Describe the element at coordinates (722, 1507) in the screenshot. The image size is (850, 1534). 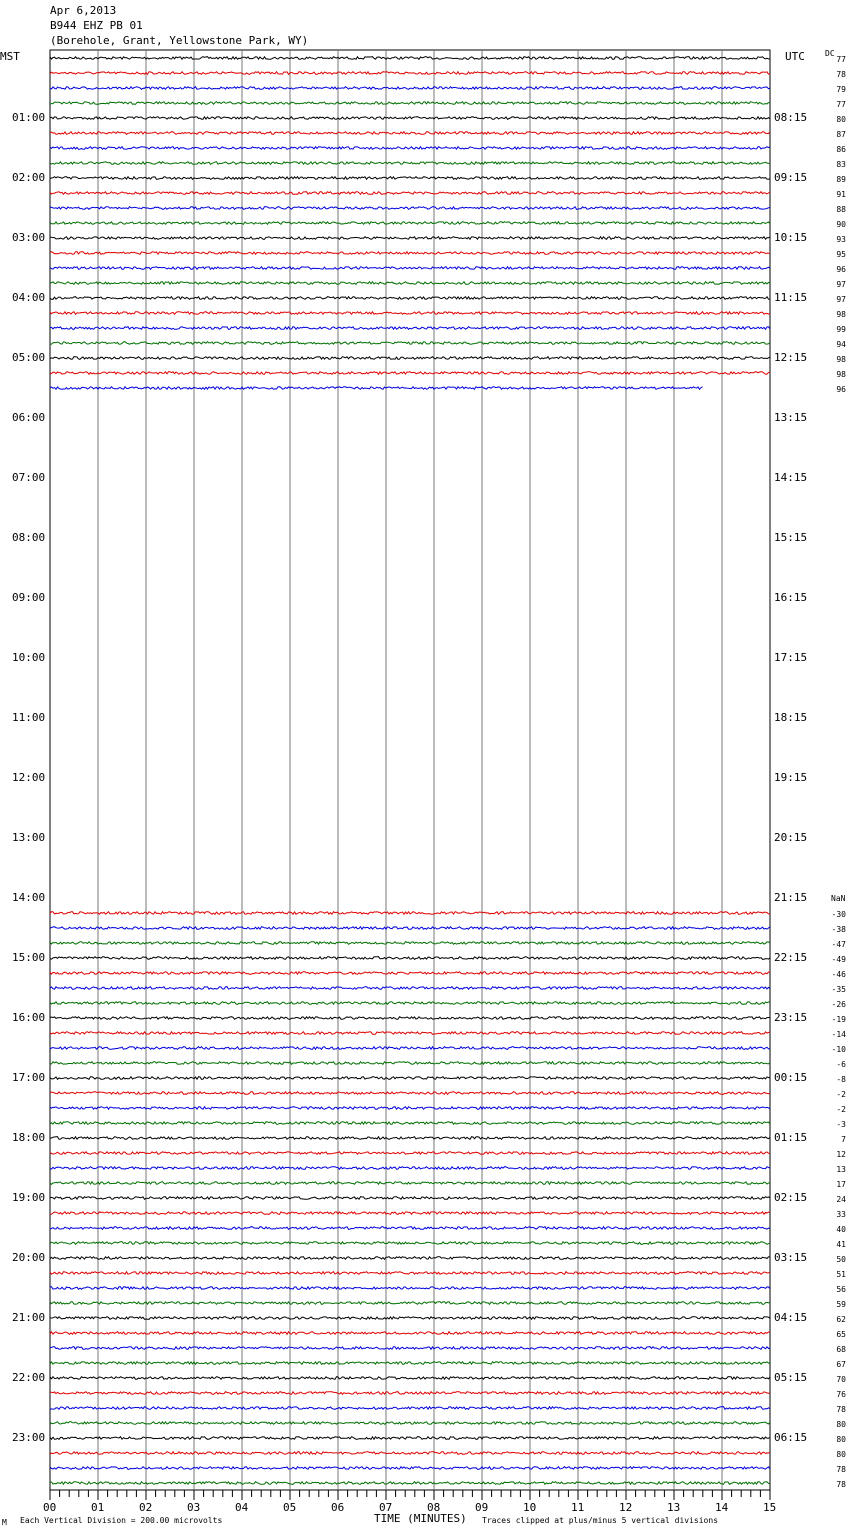
I see `x-tick-label: 14` at that location.